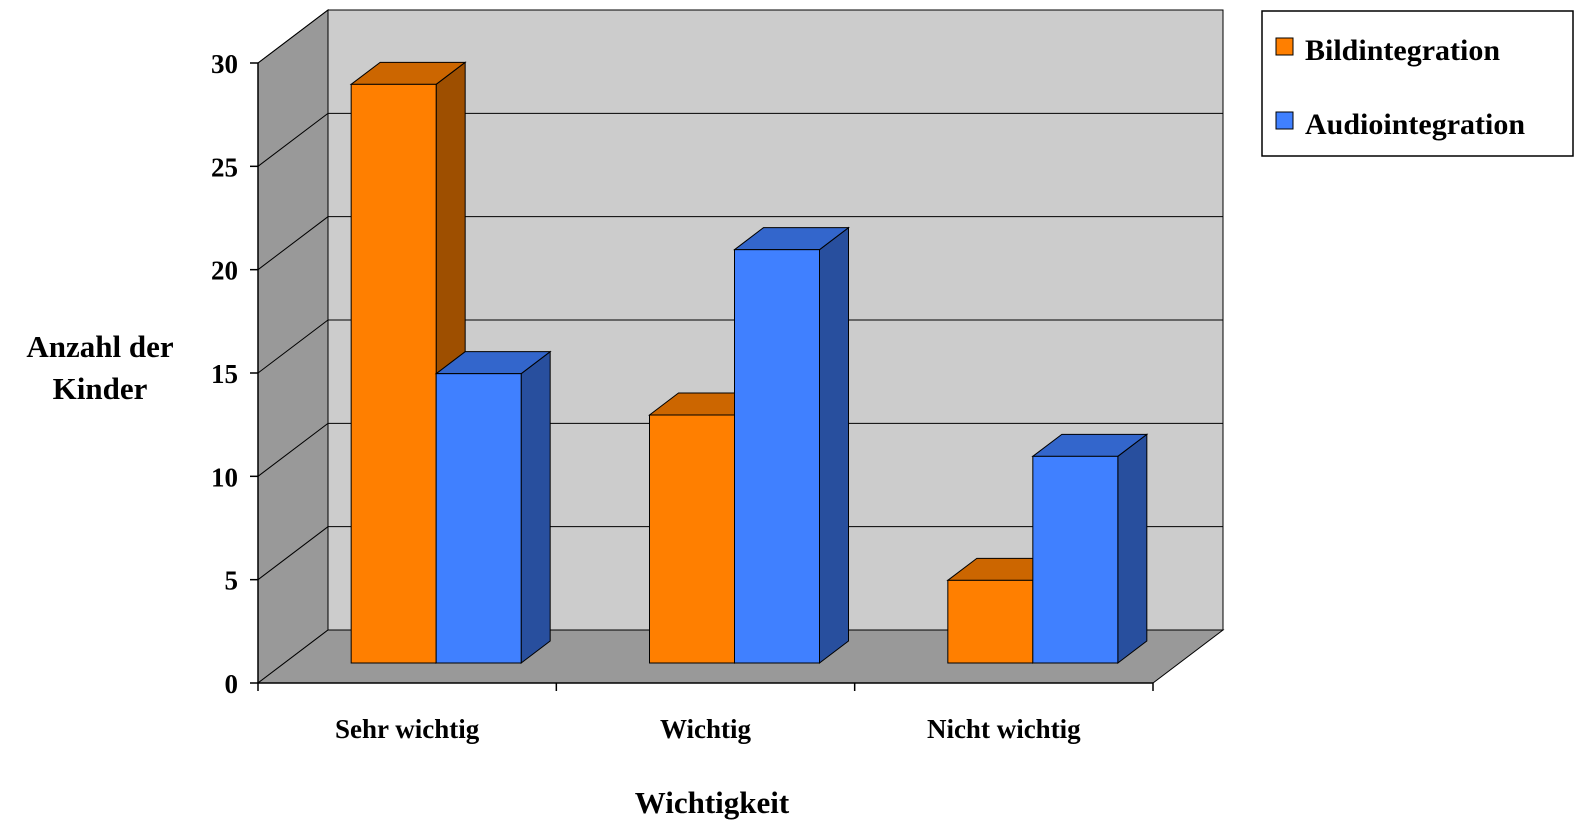 This screenshot has width=1577, height=826. What do you see at coordinates (407, 729) in the screenshot?
I see `x-tick-label: Sehr wichtig` at bounding box center [407, 729].